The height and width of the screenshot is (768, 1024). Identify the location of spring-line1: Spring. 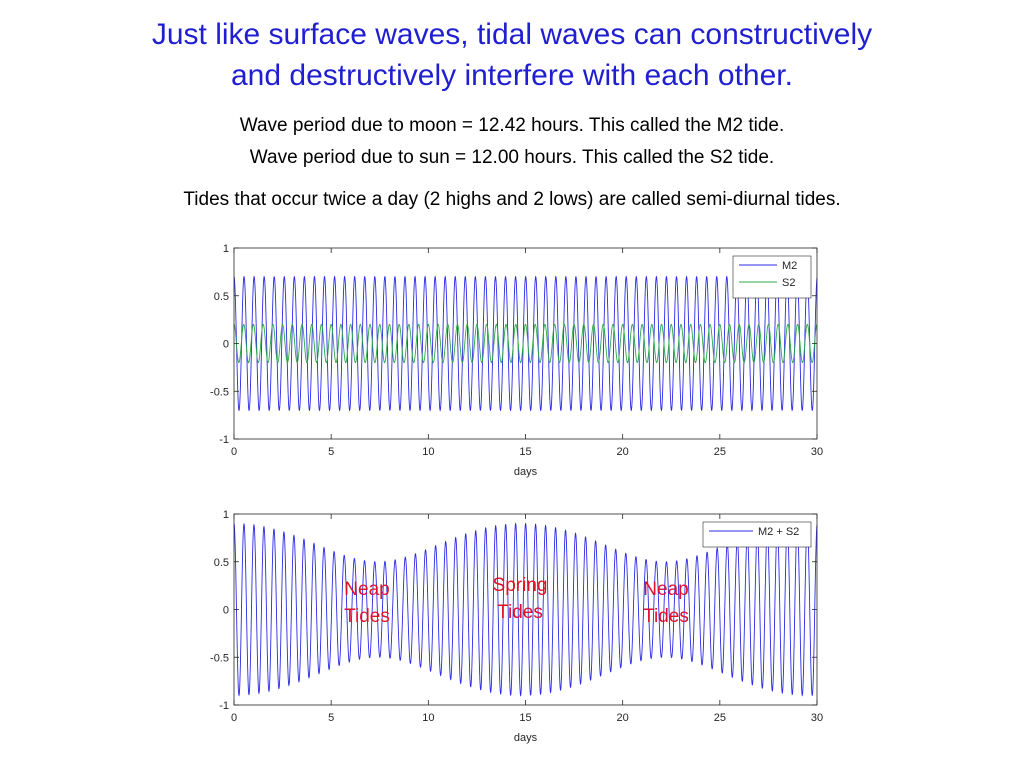
(520, 585).